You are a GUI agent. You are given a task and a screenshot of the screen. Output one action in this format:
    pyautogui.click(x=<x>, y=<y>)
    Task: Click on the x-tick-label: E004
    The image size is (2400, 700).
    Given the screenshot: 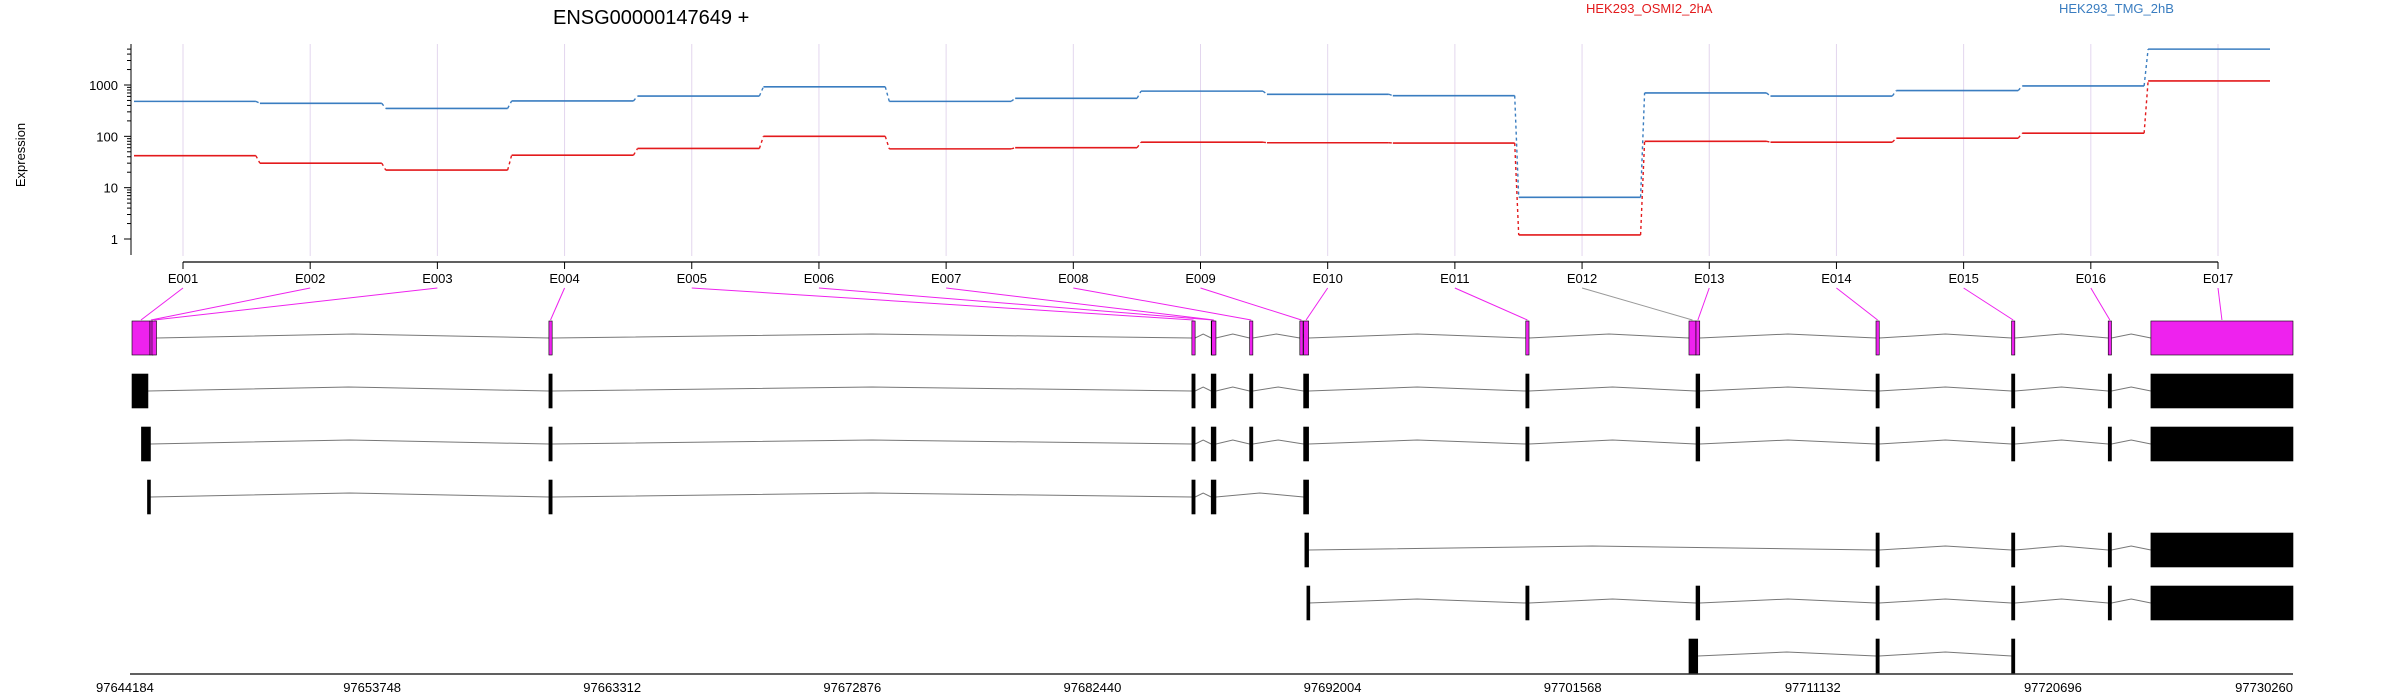 What is the action you would take?
    pyautogui.click(x=564, y=278)
    